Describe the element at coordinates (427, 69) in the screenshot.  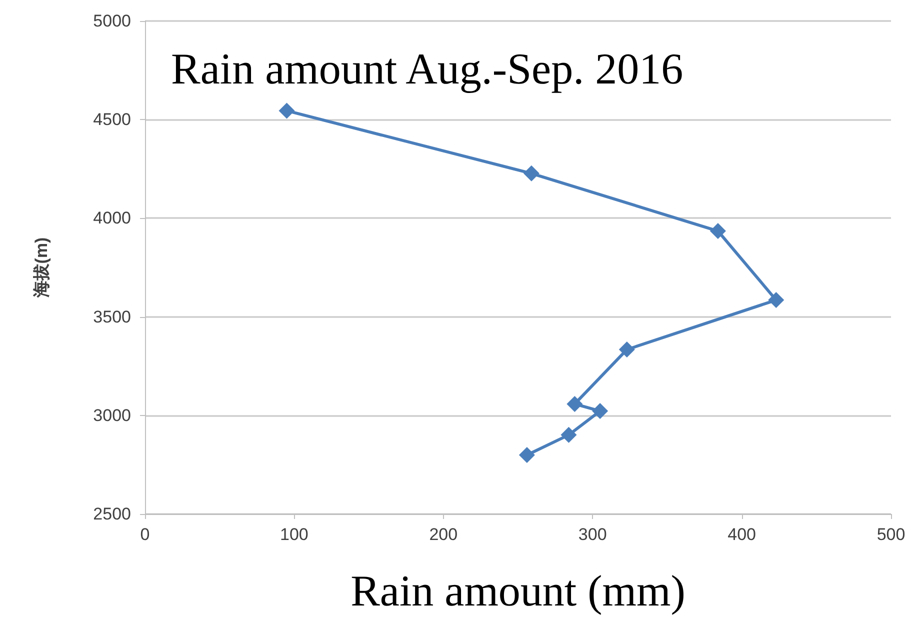
I see `text: Rain amount Aug.-Sep. 2016` at that location.